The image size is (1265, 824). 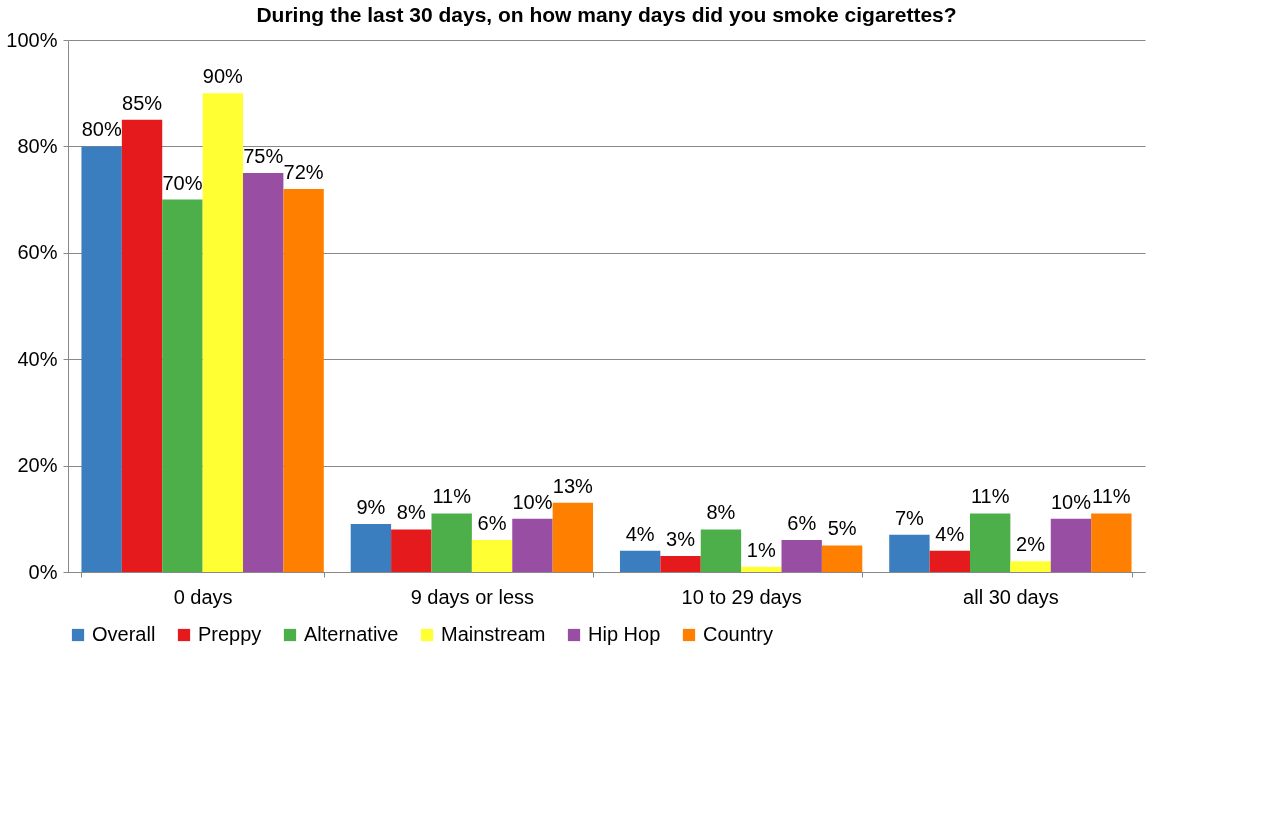 I want to click on x-tick-label: 0 days, so click(x=203, y=596).